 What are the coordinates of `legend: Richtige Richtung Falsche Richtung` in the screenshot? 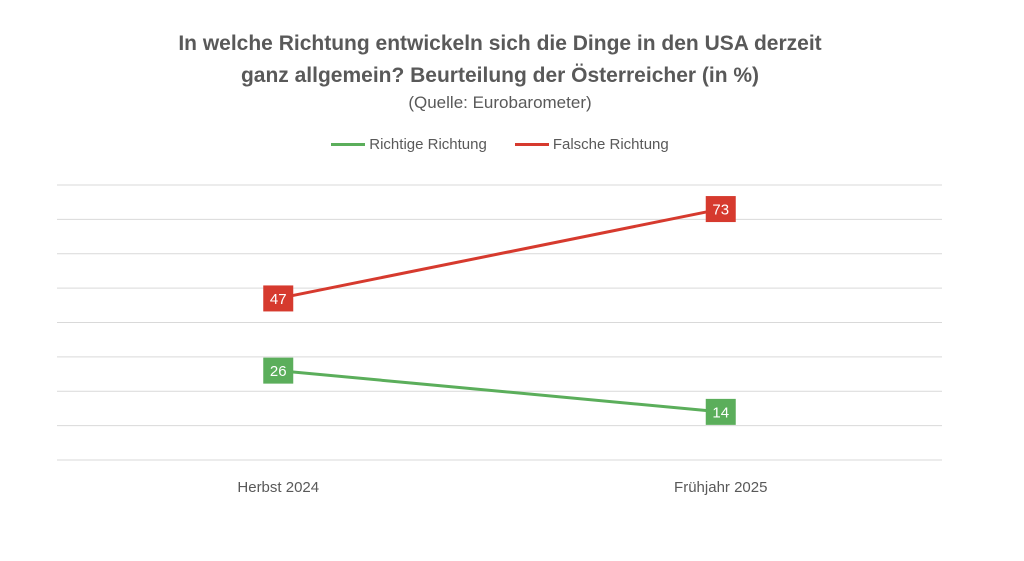 It's located at (500, 144).